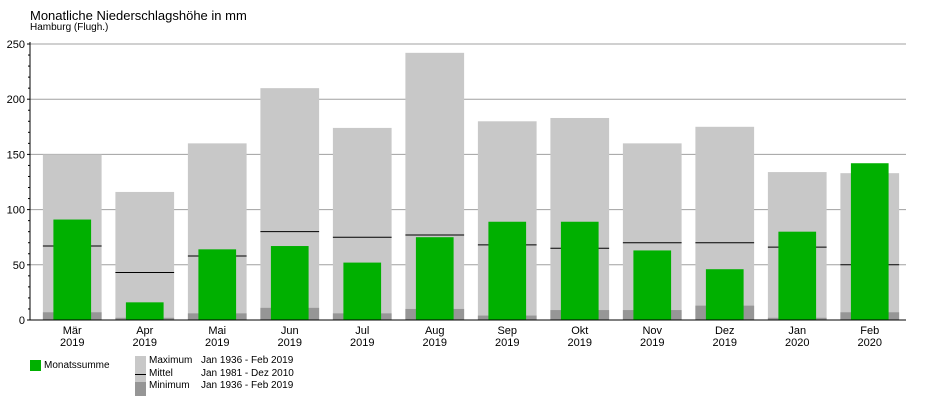  What do you see at coordinates (22, 321) in the screenshot?
I see `y-tick-label-0: 0` at bounding box center [22, 321].